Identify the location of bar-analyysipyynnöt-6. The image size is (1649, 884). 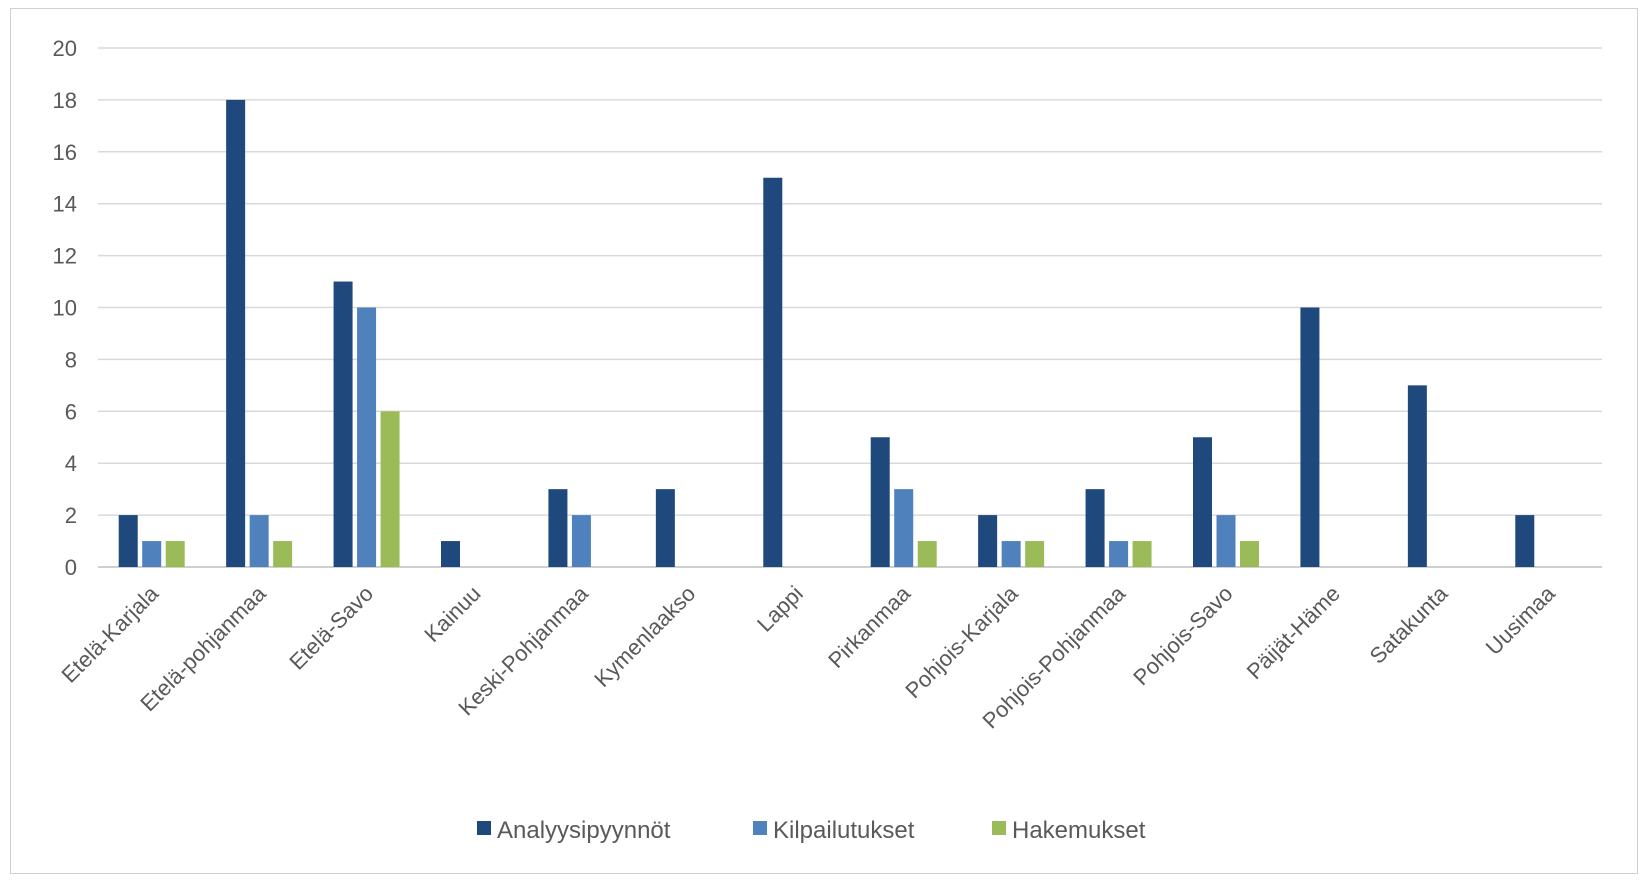
(773, 372).